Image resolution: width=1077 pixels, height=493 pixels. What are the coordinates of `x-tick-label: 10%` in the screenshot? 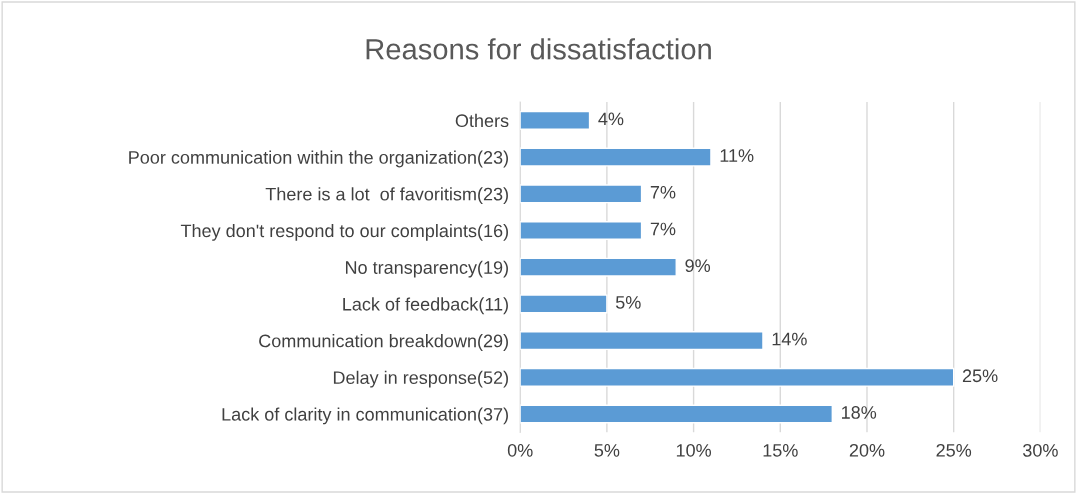 It's located at (694, 450).